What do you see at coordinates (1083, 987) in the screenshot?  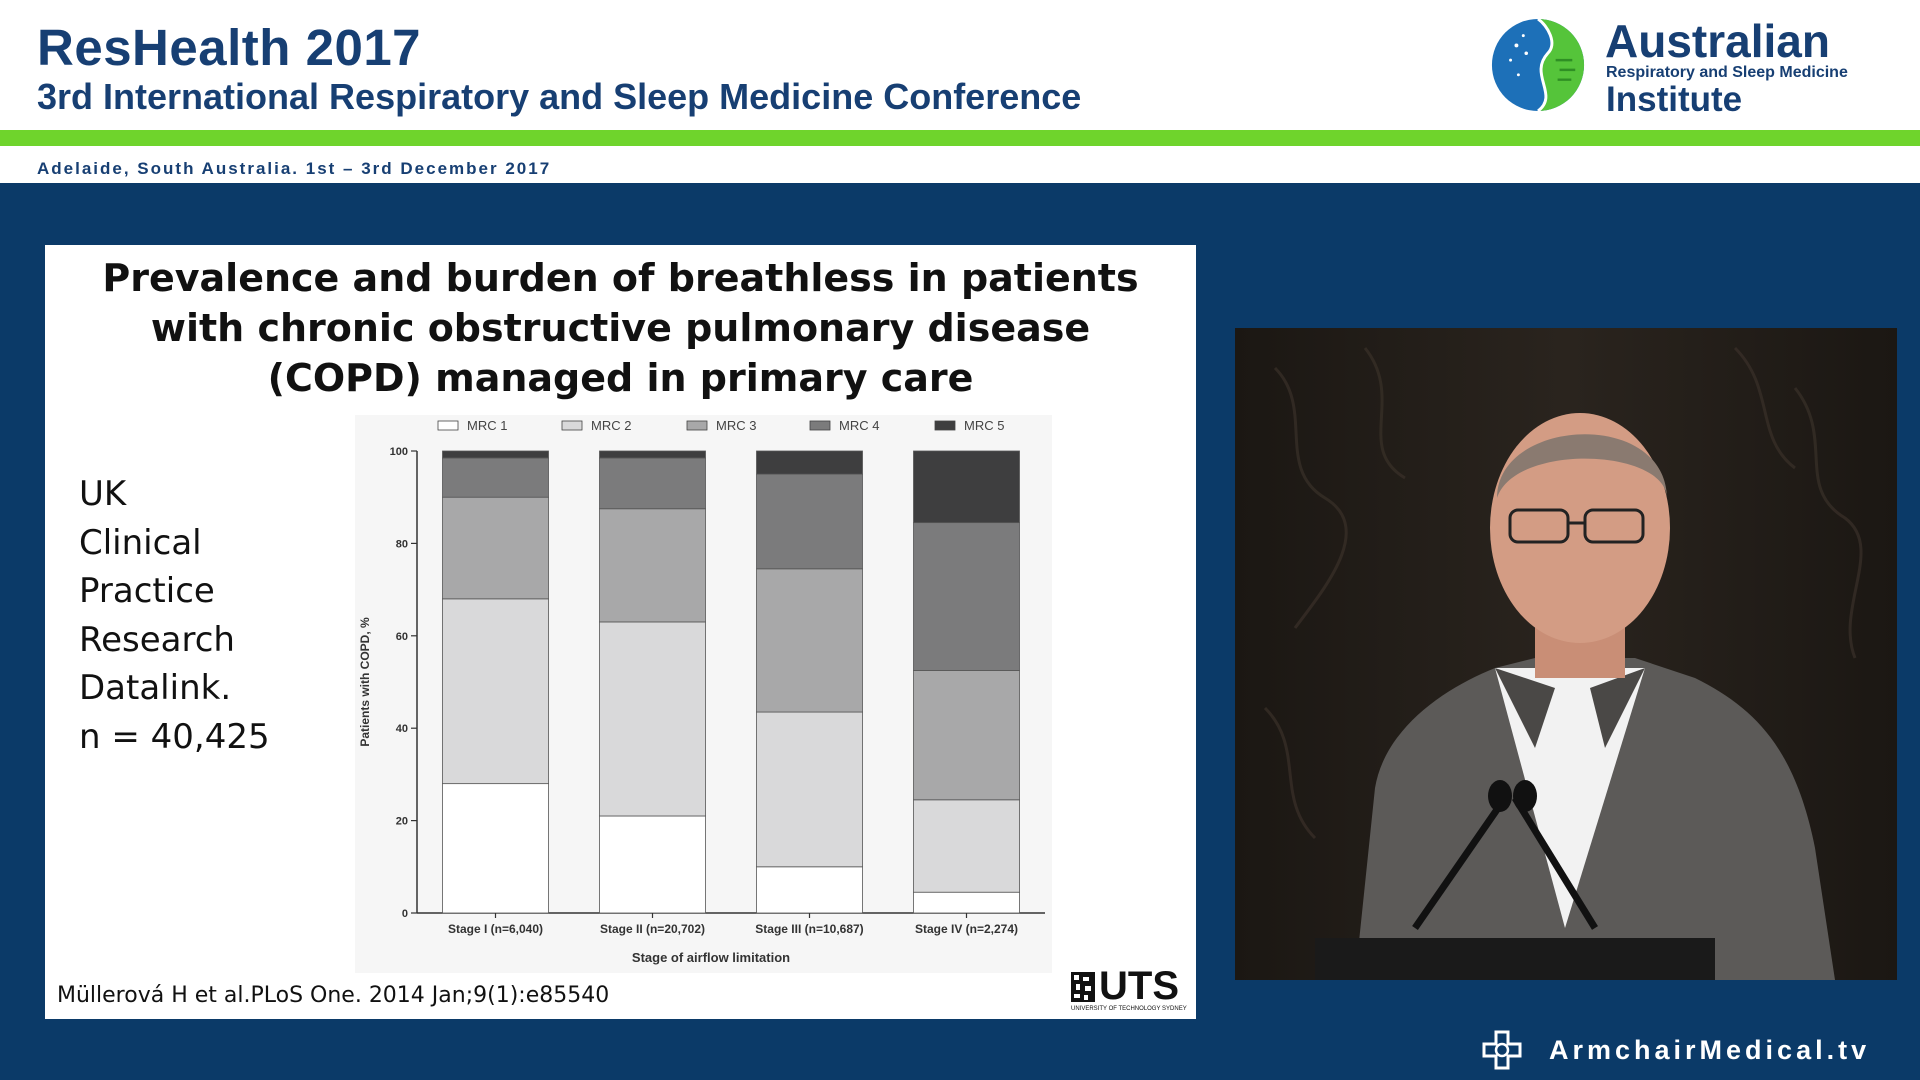 I see `uts-mark-icon` at bounding box center [1083, 987].